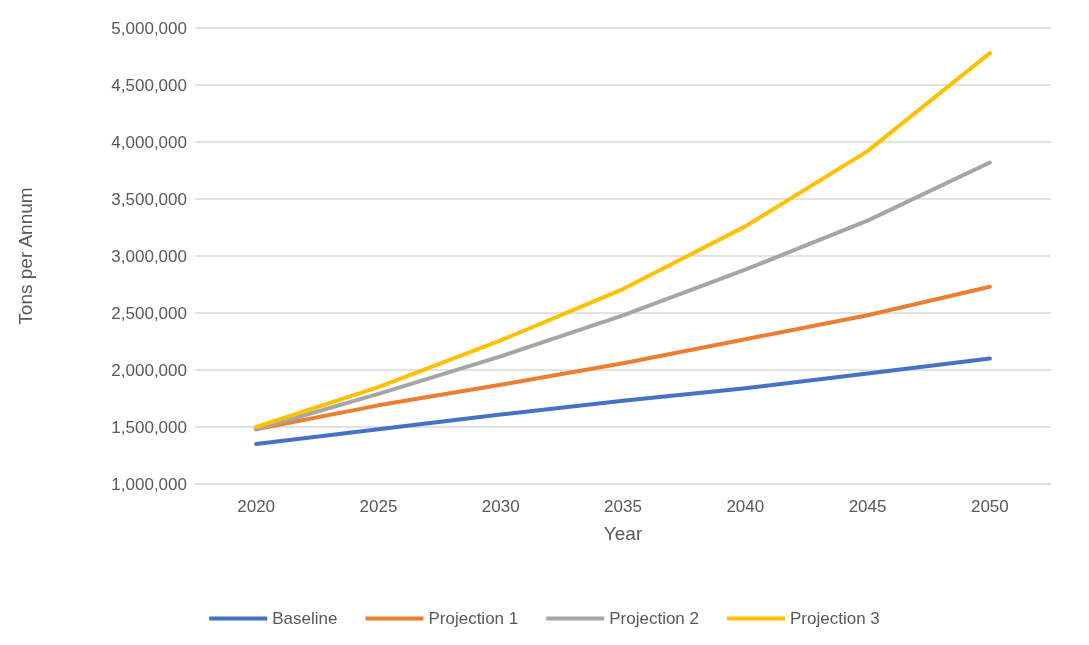  I want to click on line-series, so click(623, 401).